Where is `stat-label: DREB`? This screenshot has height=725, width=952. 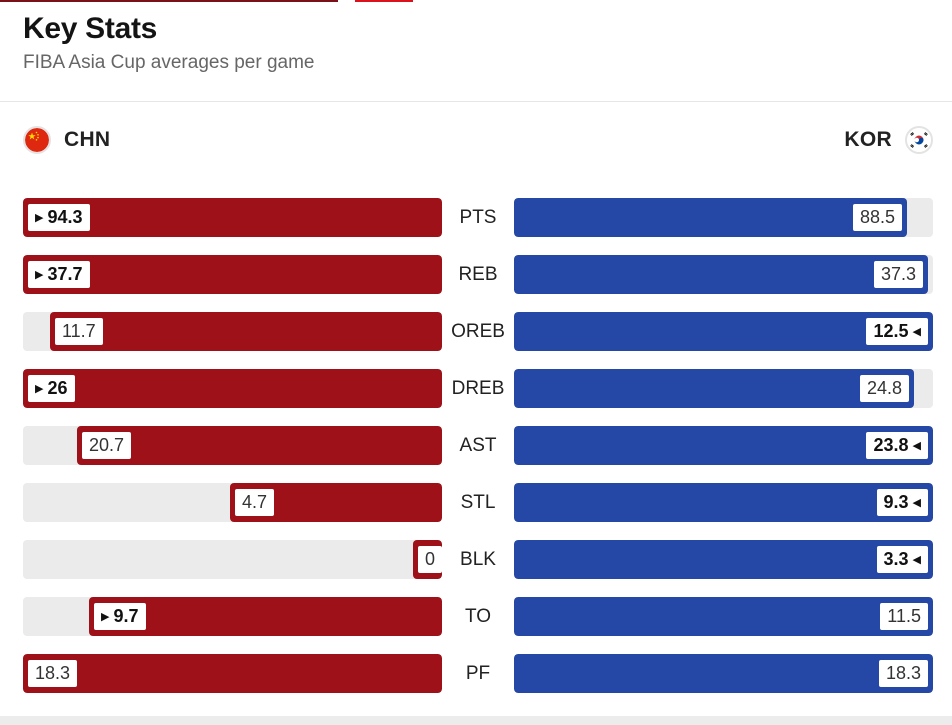 stat-label: DREB is located at coordinates (478, 388).